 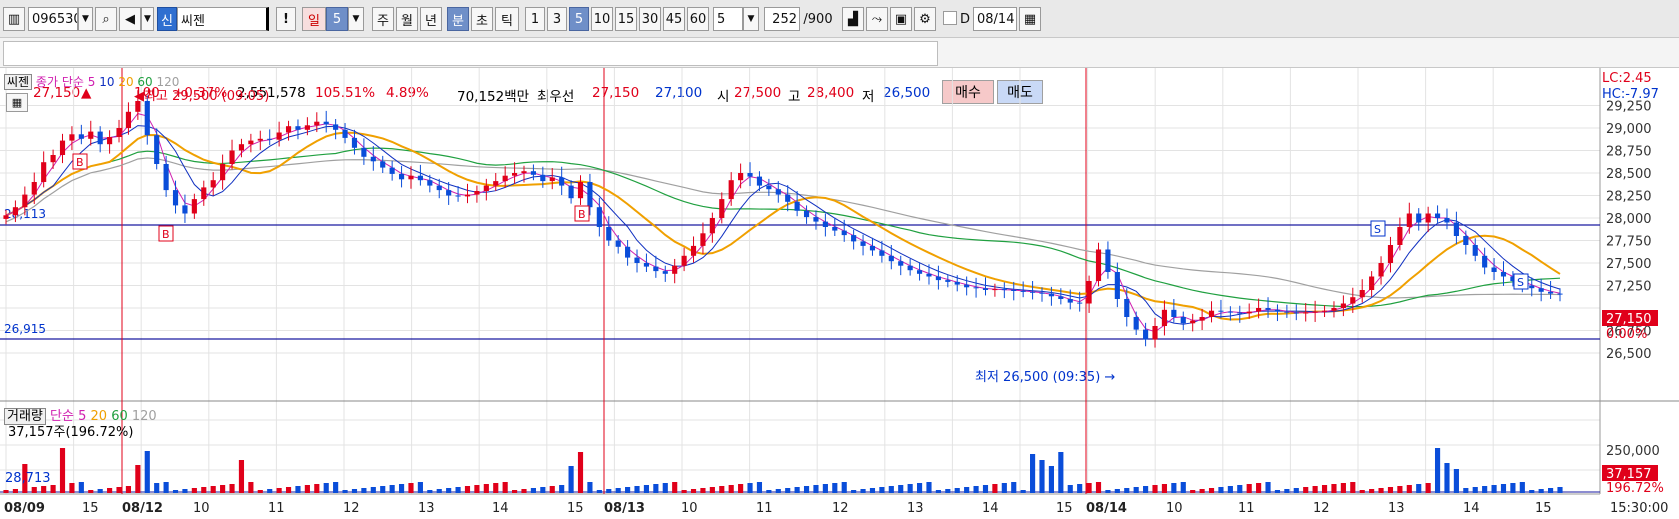 What do you see at coordinates (18, 82) in the screenshot?
I see `panel-name: 씨젠` at bounding box center [18, 82].